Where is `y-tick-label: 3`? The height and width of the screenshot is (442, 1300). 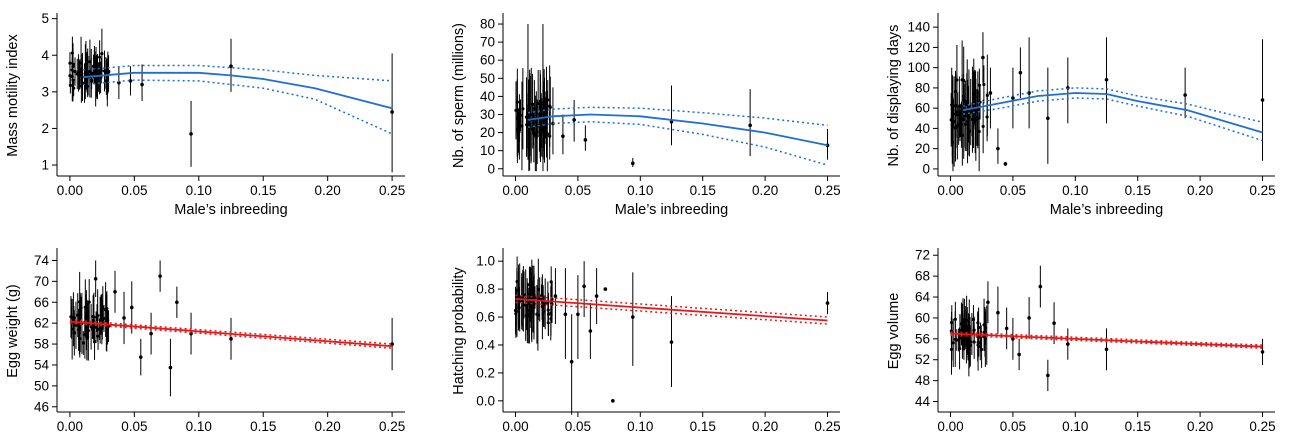
y-tick-label: 3 is located at coordinates (45, 91).